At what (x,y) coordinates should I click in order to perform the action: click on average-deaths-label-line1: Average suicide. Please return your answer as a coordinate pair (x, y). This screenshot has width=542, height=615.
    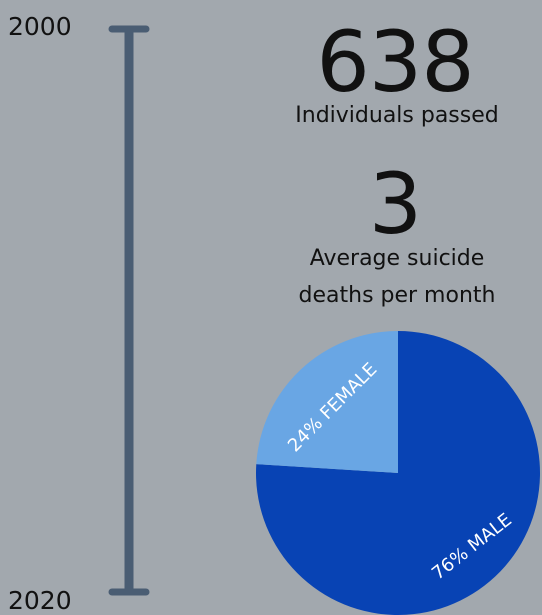
    Looking at the image, I should click on (397, 258).